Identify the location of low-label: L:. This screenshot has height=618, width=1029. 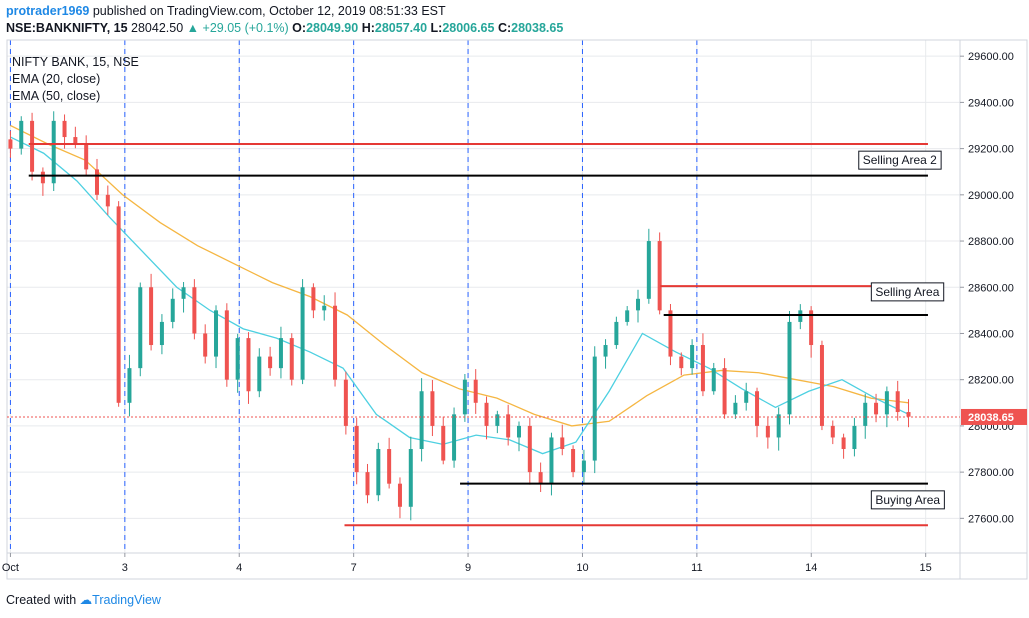
(436, 28).